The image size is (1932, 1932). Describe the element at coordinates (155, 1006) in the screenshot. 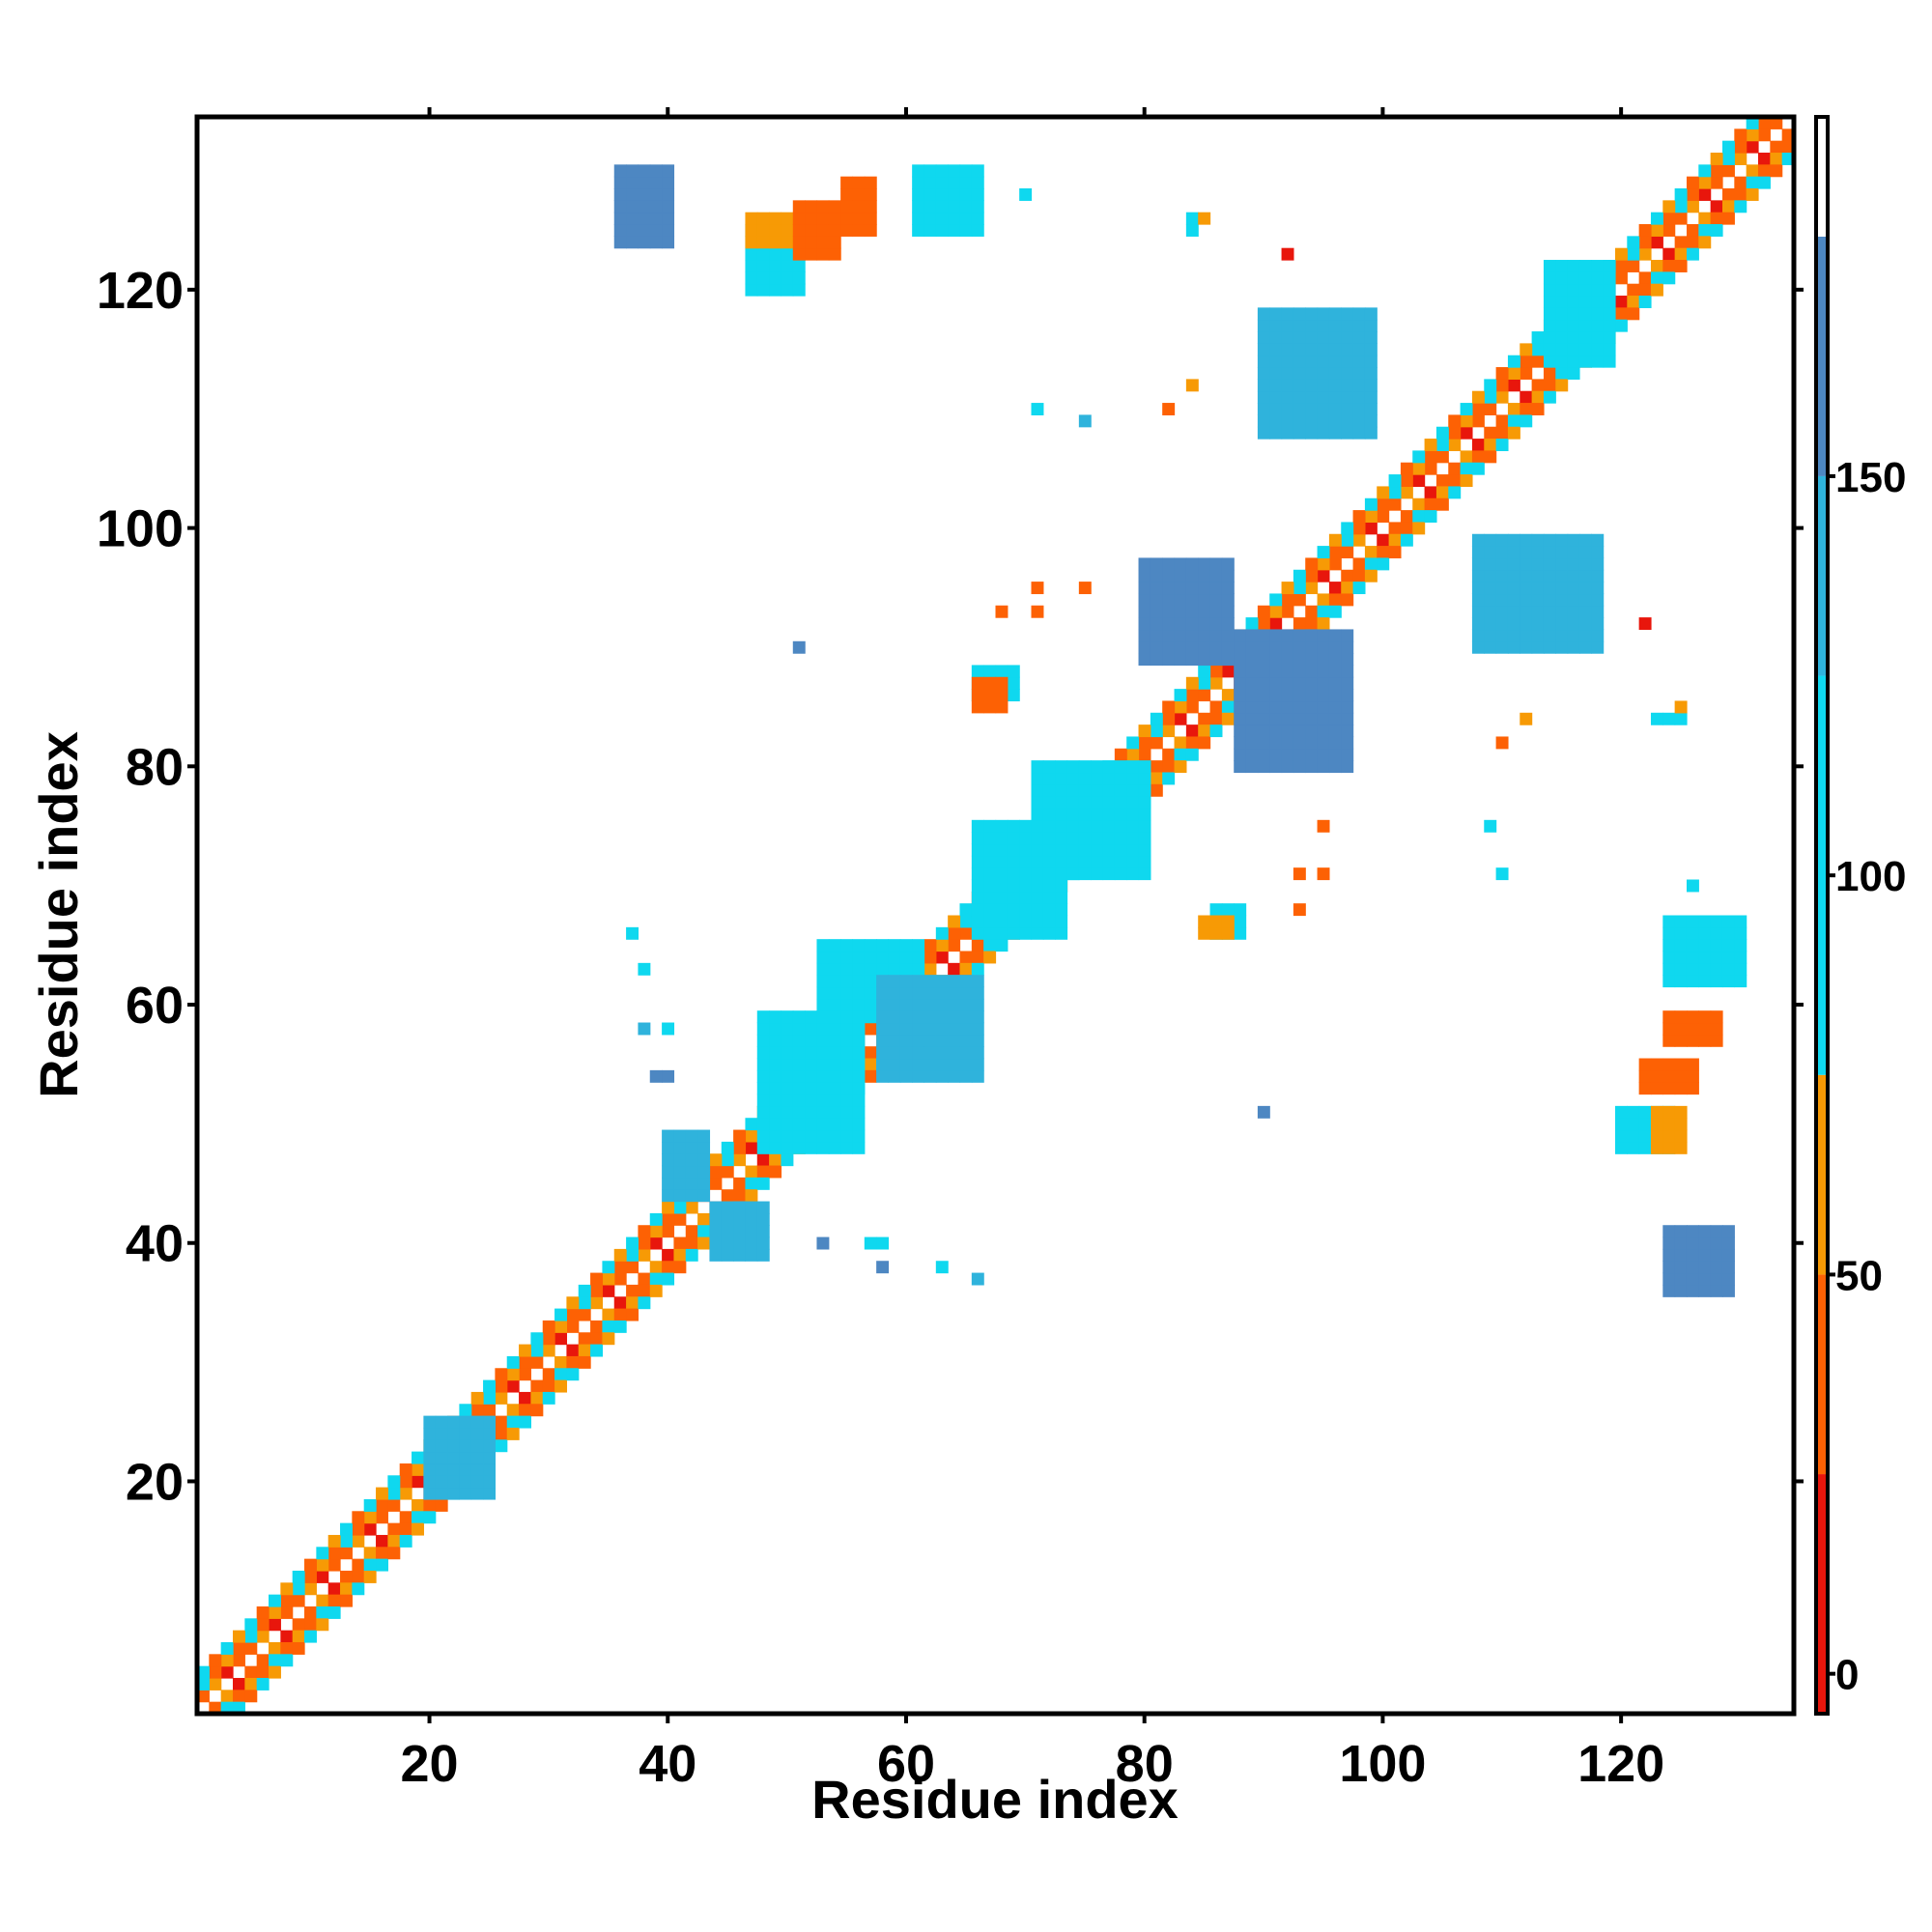

I see `y-tick-label: 60` at that location.